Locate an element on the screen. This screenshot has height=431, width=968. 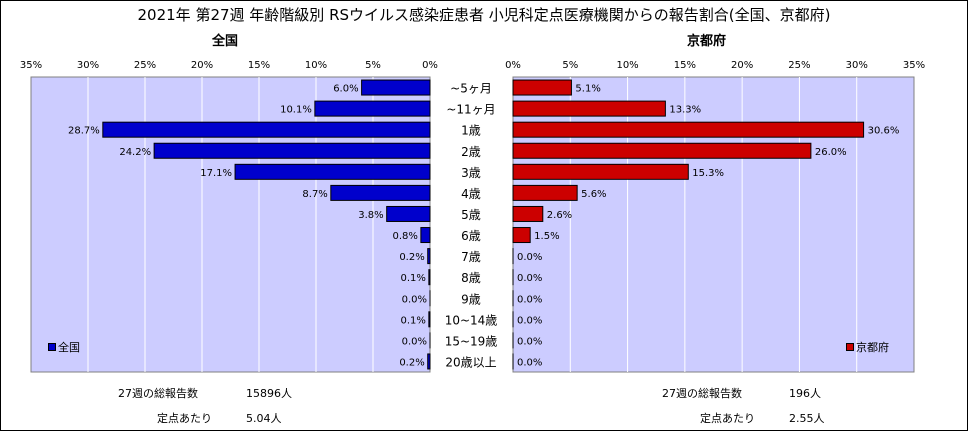
kyoto-data-label: 1.5% is located at coordinates (546, 236).